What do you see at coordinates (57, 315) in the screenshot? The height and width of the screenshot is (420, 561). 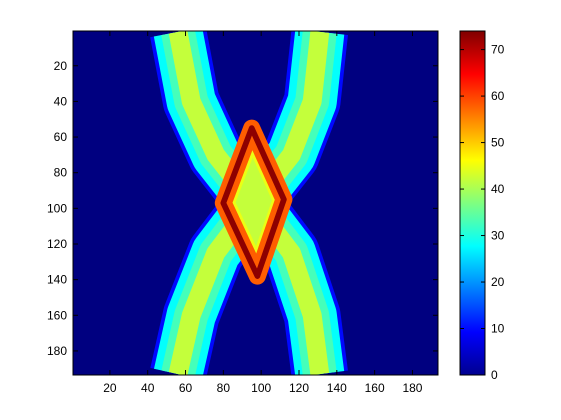 I see `y-tick-label: 160` at bounding box center [57, 315].